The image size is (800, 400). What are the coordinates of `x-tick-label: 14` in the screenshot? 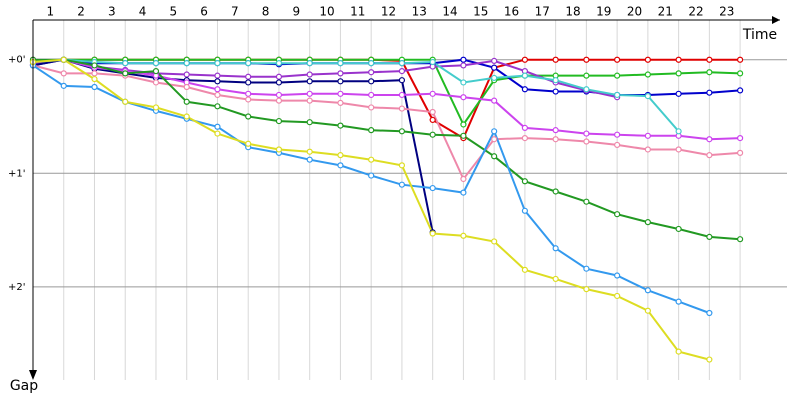 It's located at (449, 12).